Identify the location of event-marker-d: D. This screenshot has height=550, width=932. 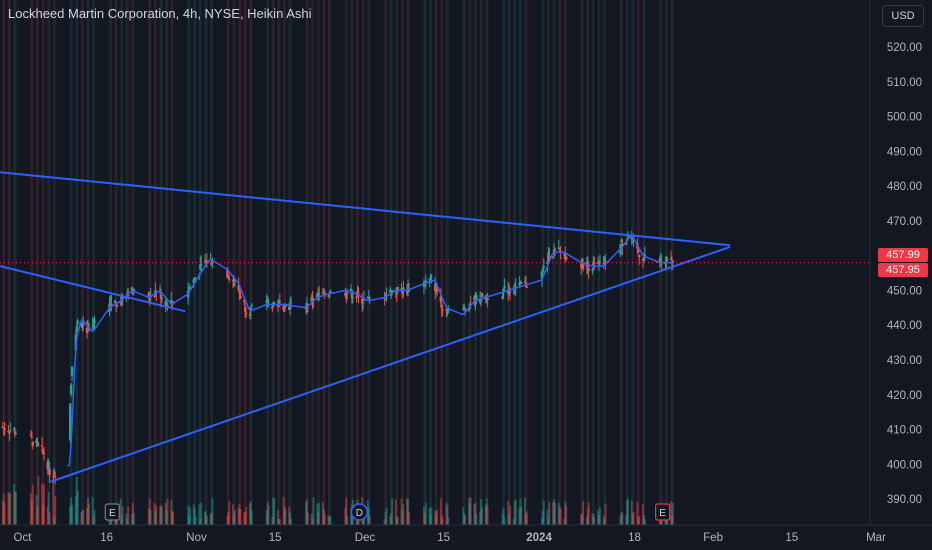
(359, 512).